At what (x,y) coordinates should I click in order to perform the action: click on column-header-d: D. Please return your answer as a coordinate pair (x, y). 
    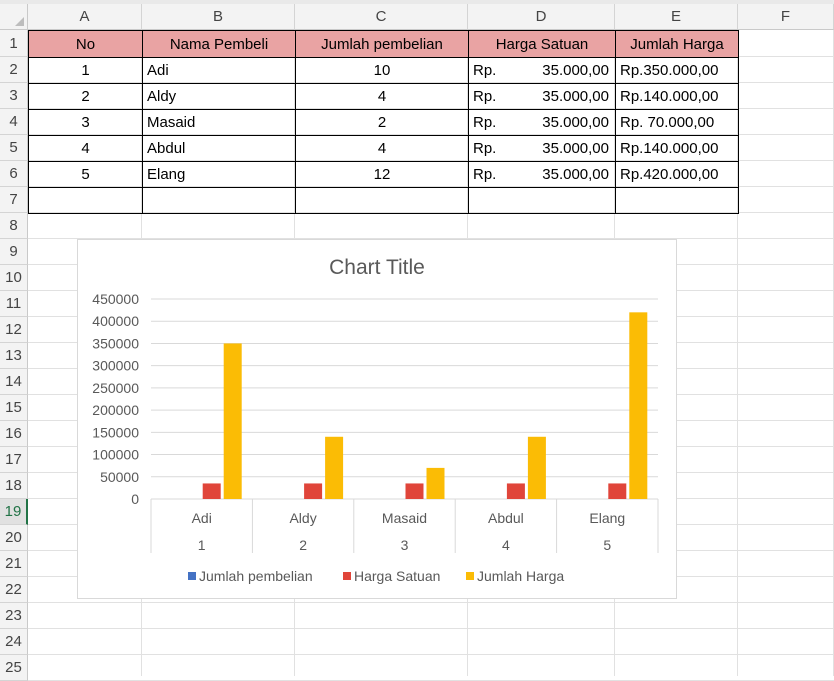
    Looking at the image, I should click on (541, 17).